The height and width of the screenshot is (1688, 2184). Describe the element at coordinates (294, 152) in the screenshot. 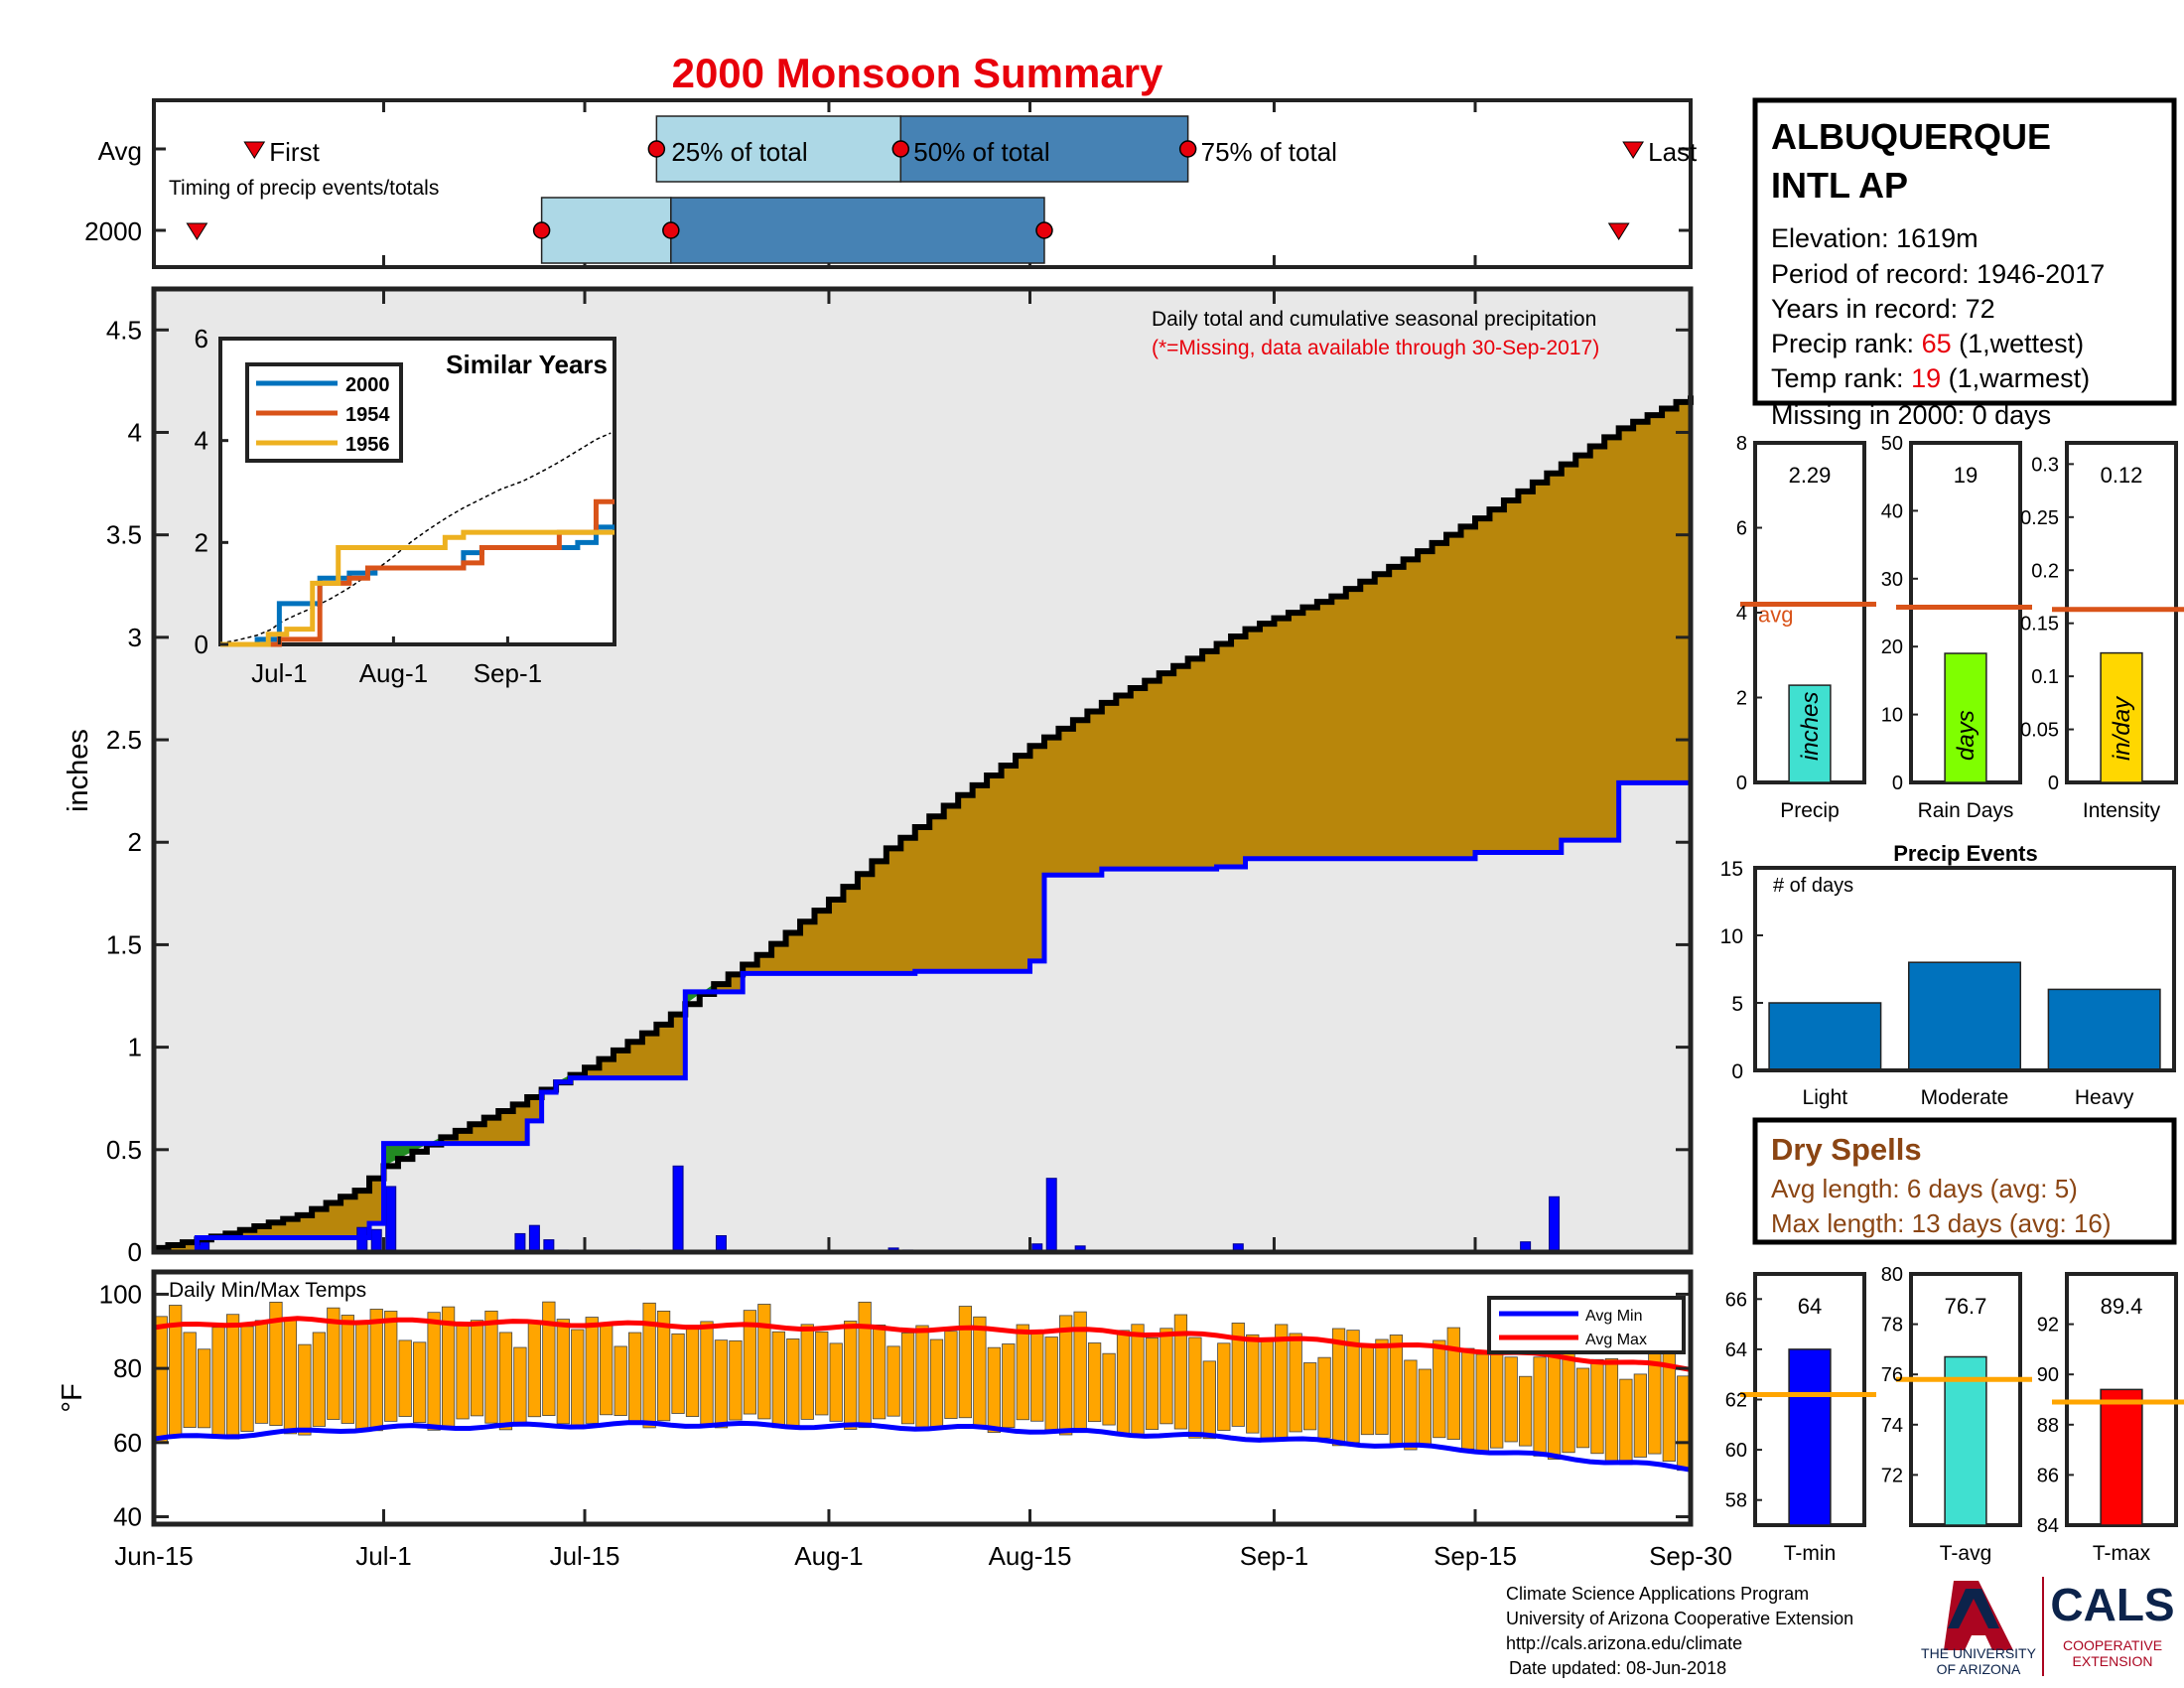

I see `timing-first-label: First` at that location.